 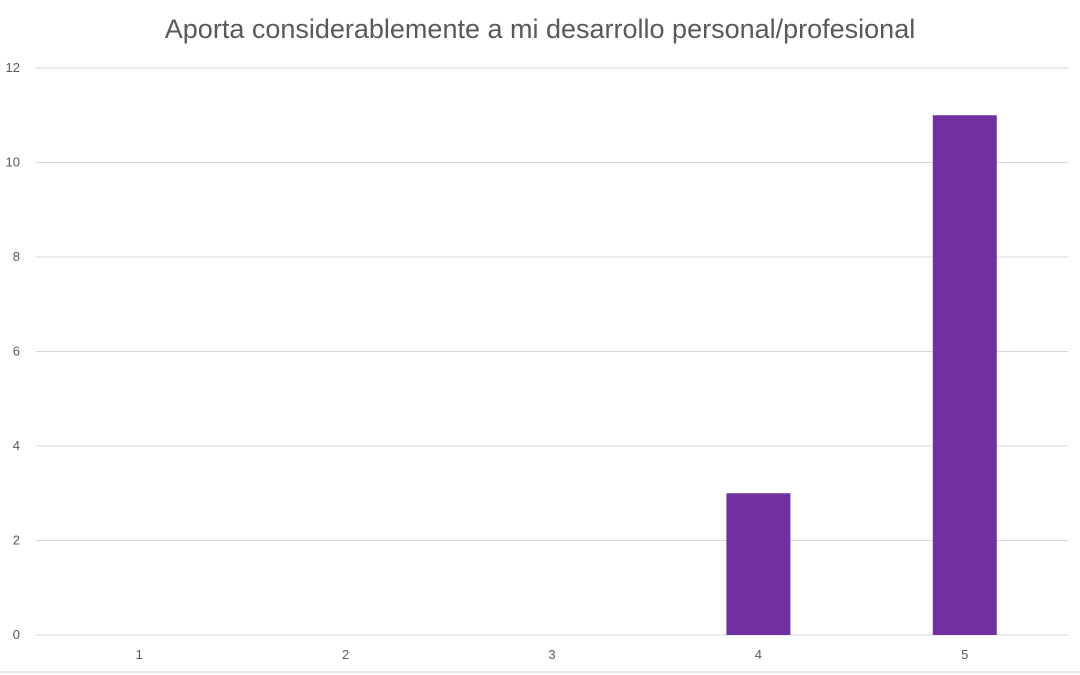 What do you see at coordinates (13, 162) in the screenshot?
I see `y-tick-label: 10` at bounding box center [13, 162].